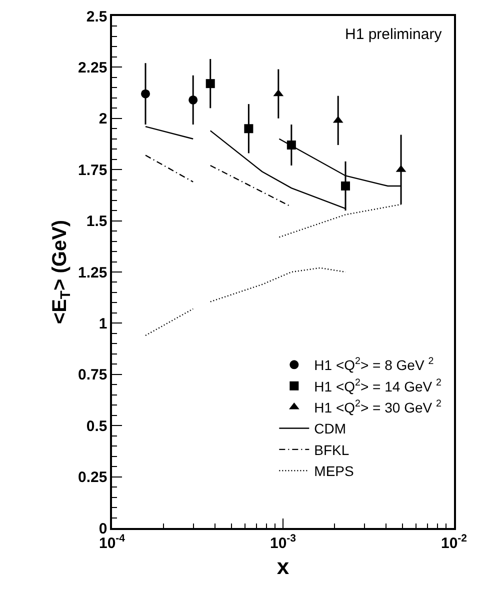  I want to click on legend-label: BFKL, so click(332, 450).